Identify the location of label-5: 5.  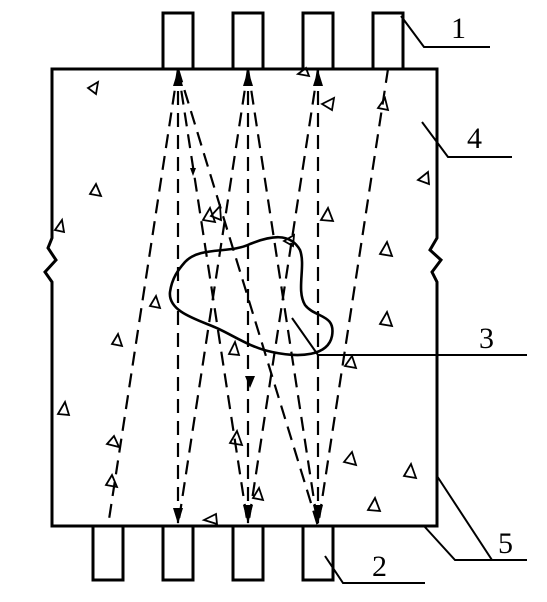
(505, 543).